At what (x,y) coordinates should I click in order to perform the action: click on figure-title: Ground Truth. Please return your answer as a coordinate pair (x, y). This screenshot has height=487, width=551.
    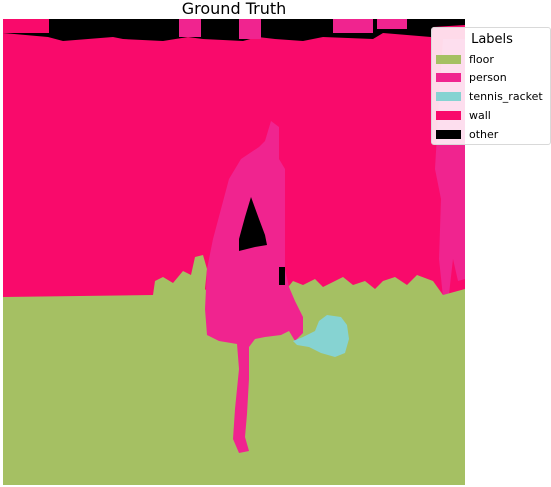
    Looking at the image, I should click on (234, 9).